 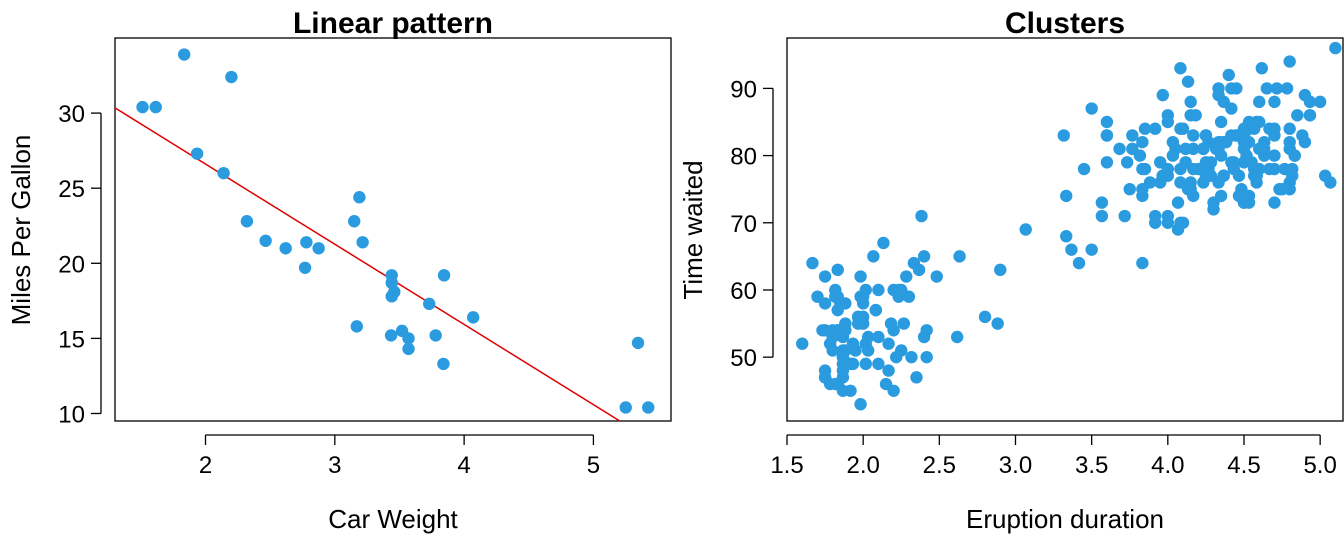 I want to click on x-axis: 2 3 4 5, so click(x=399, y=456).